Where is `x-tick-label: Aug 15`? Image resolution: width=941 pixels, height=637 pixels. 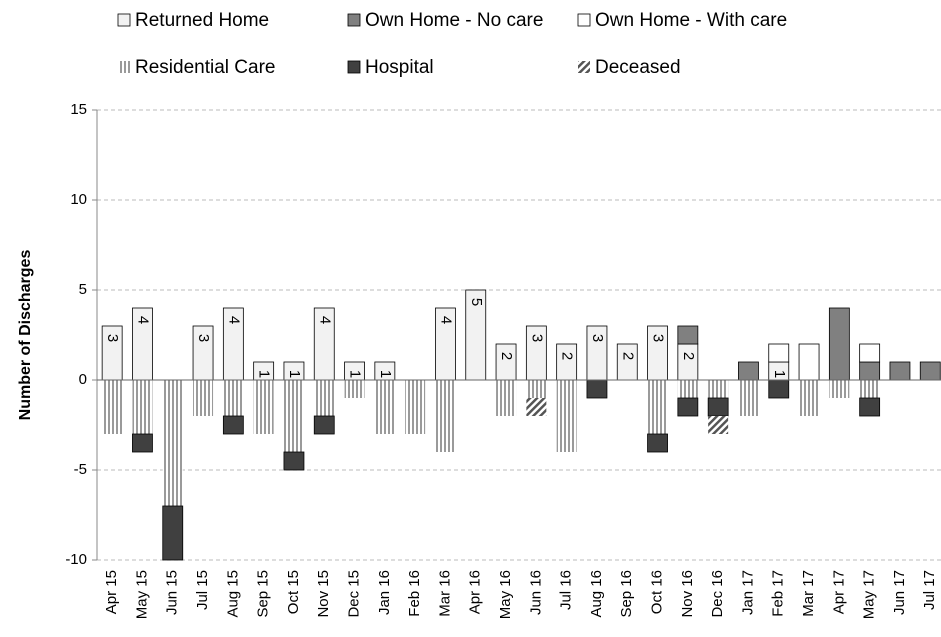 x-tick-label: Aug 15 is located at coordinates (232, 594).